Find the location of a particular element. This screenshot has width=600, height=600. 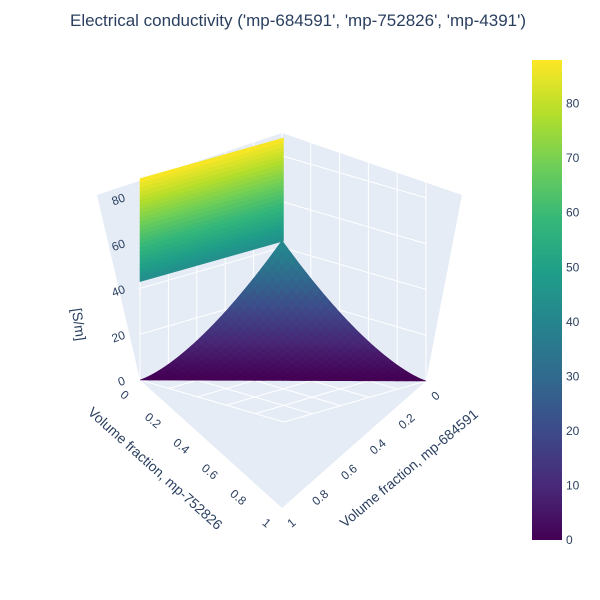

surface-wall-patch is located at coordinates (211, 160).